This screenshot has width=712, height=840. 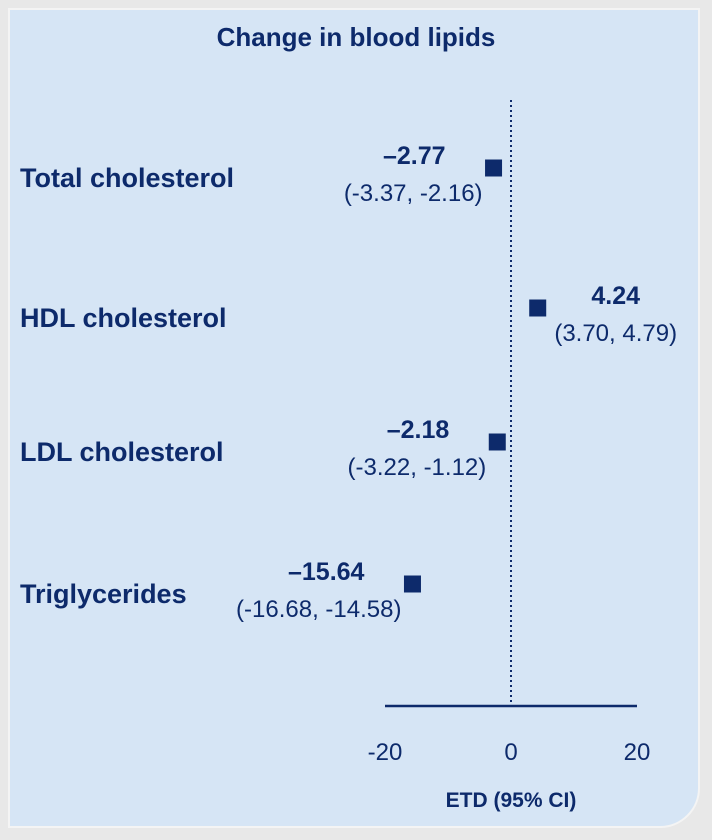 What do you see at coordinates (326, 572) in the screenshot?
I see `estimate-value-label: –15.64` at bounding box center [326, 572].